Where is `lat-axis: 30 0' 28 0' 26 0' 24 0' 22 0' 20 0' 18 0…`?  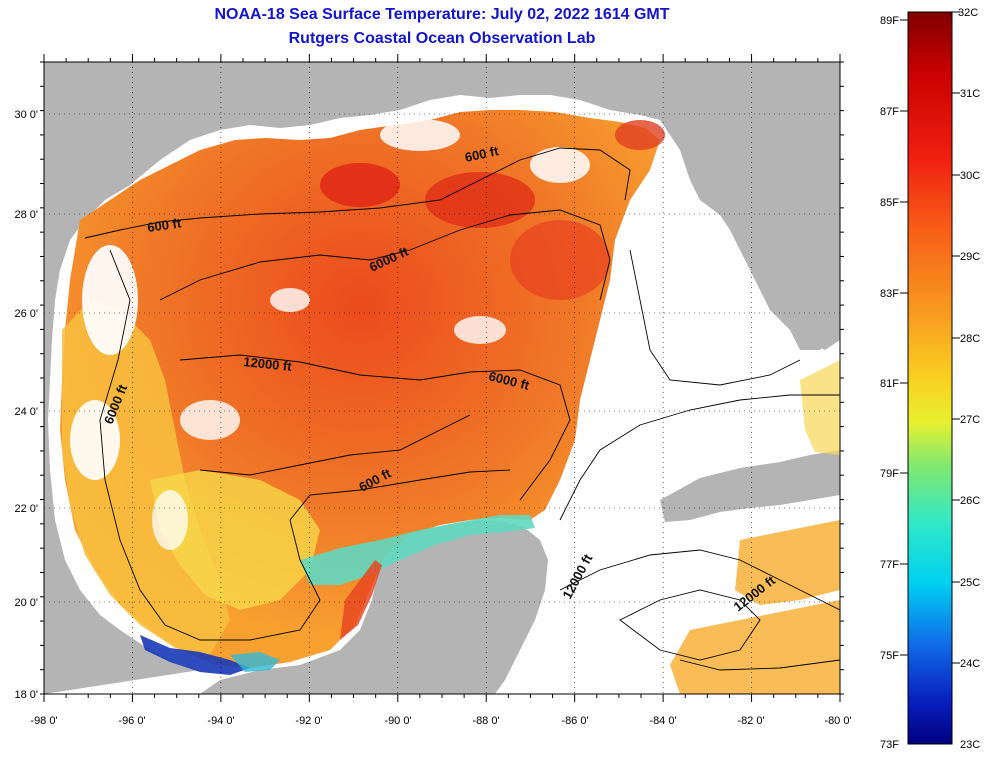
lat-axis: 30 0' 28 0' 26 0' 24 0' 22 0' 20 0' 18 0… is located at coordinates (26, 405).